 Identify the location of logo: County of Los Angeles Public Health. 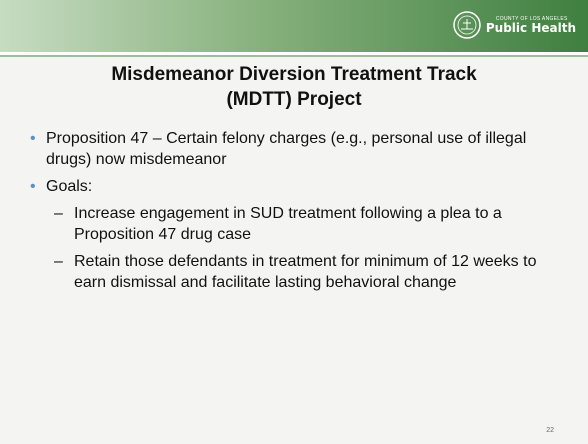
(514, 25).